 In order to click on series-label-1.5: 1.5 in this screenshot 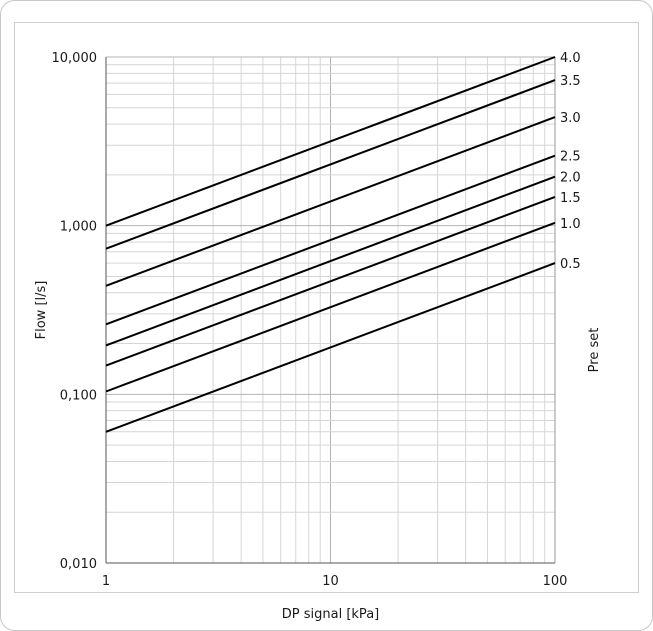, I will do `click(570, 198)`.